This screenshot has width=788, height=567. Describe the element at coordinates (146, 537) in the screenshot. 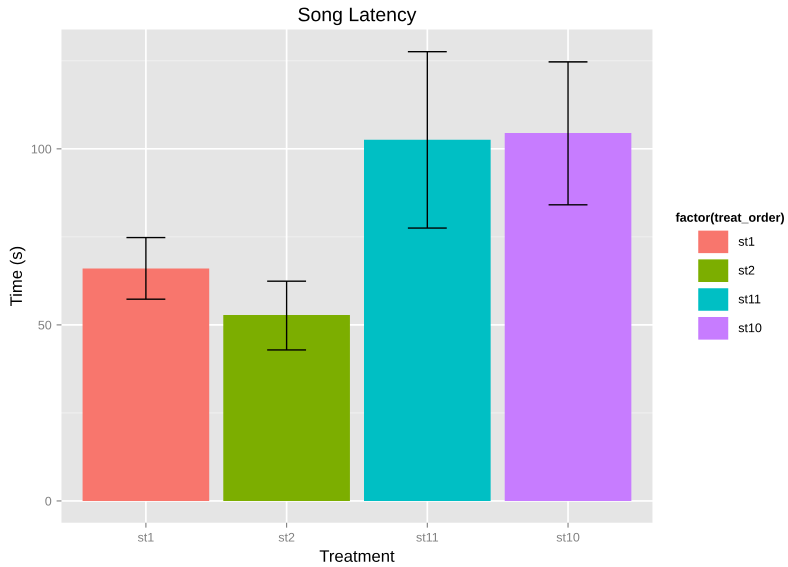

I see `x-tick-label: st1` at that location.